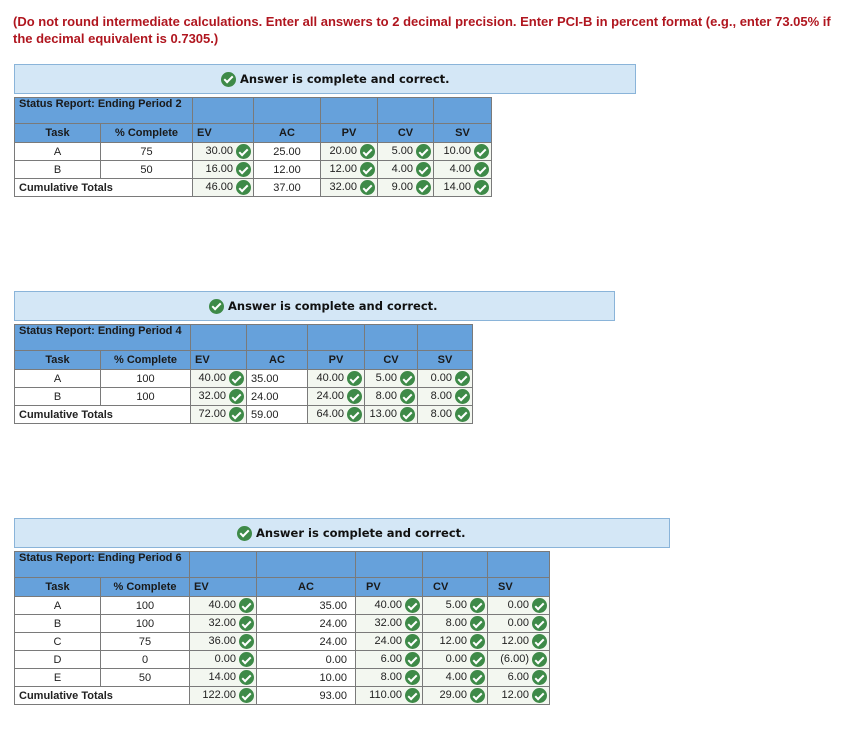 This screenshot has width=853, height=730. Describe the element at coordinates (349, 169) in the screenshot. I see `pv-input: 12.00` at that location.